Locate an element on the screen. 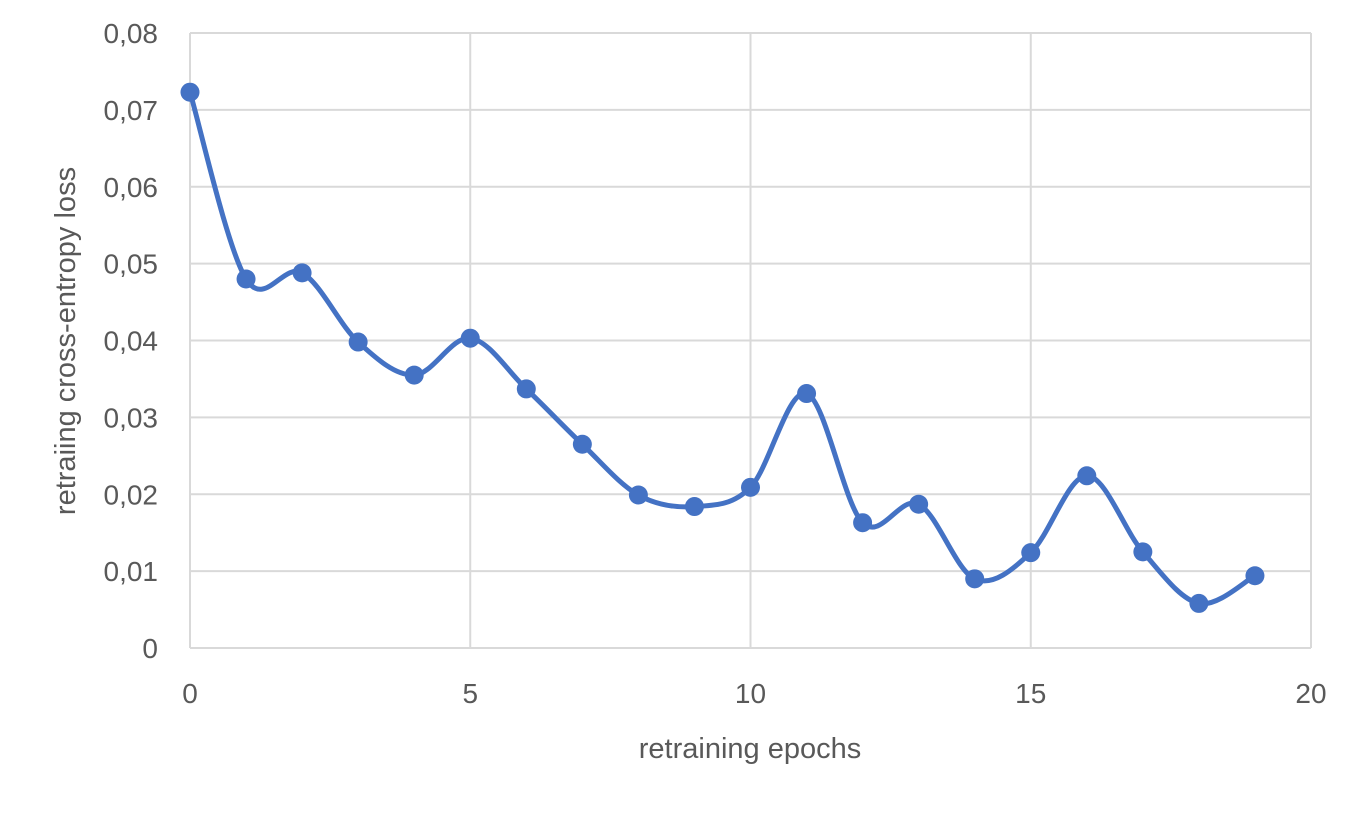 Image resolution: width=1368 pixels, height=813 pixels. x-axis-ticks: 0 5 10 15 20 is located at coordinates (754, 693).